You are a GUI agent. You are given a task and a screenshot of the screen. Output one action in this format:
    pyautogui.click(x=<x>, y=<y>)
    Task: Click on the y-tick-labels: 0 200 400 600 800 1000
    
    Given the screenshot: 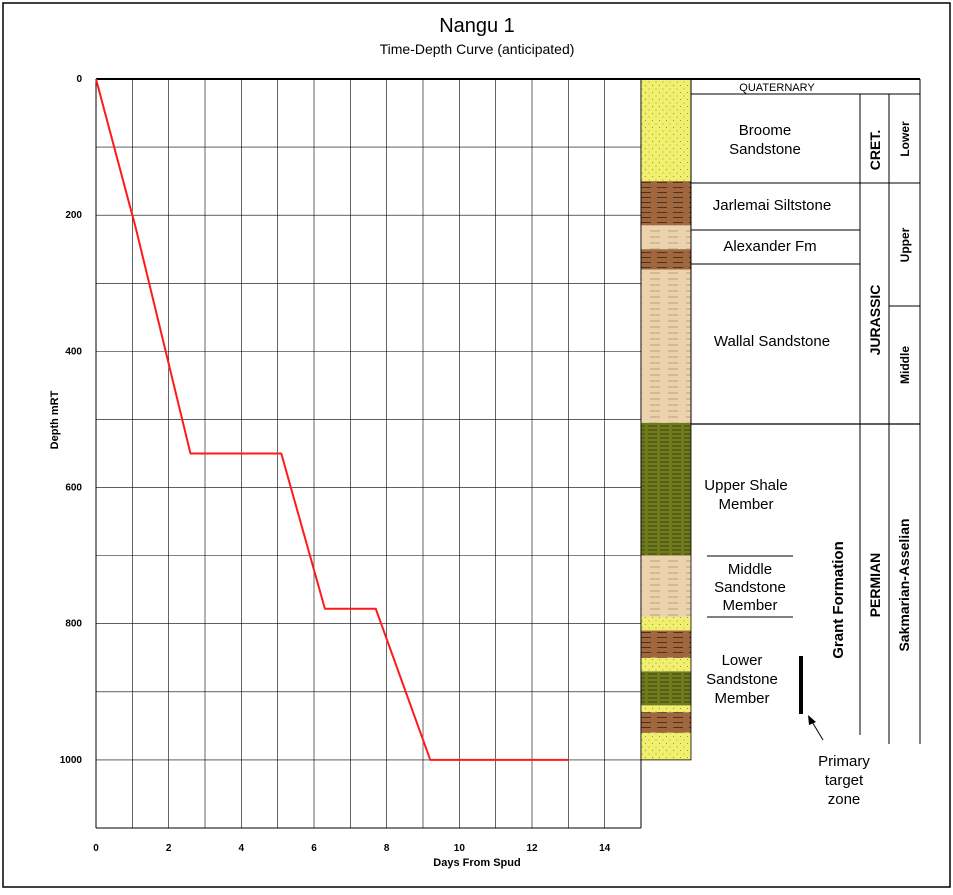 What is the action you would take?
    pyautogui.click(x=71, y=420)
    